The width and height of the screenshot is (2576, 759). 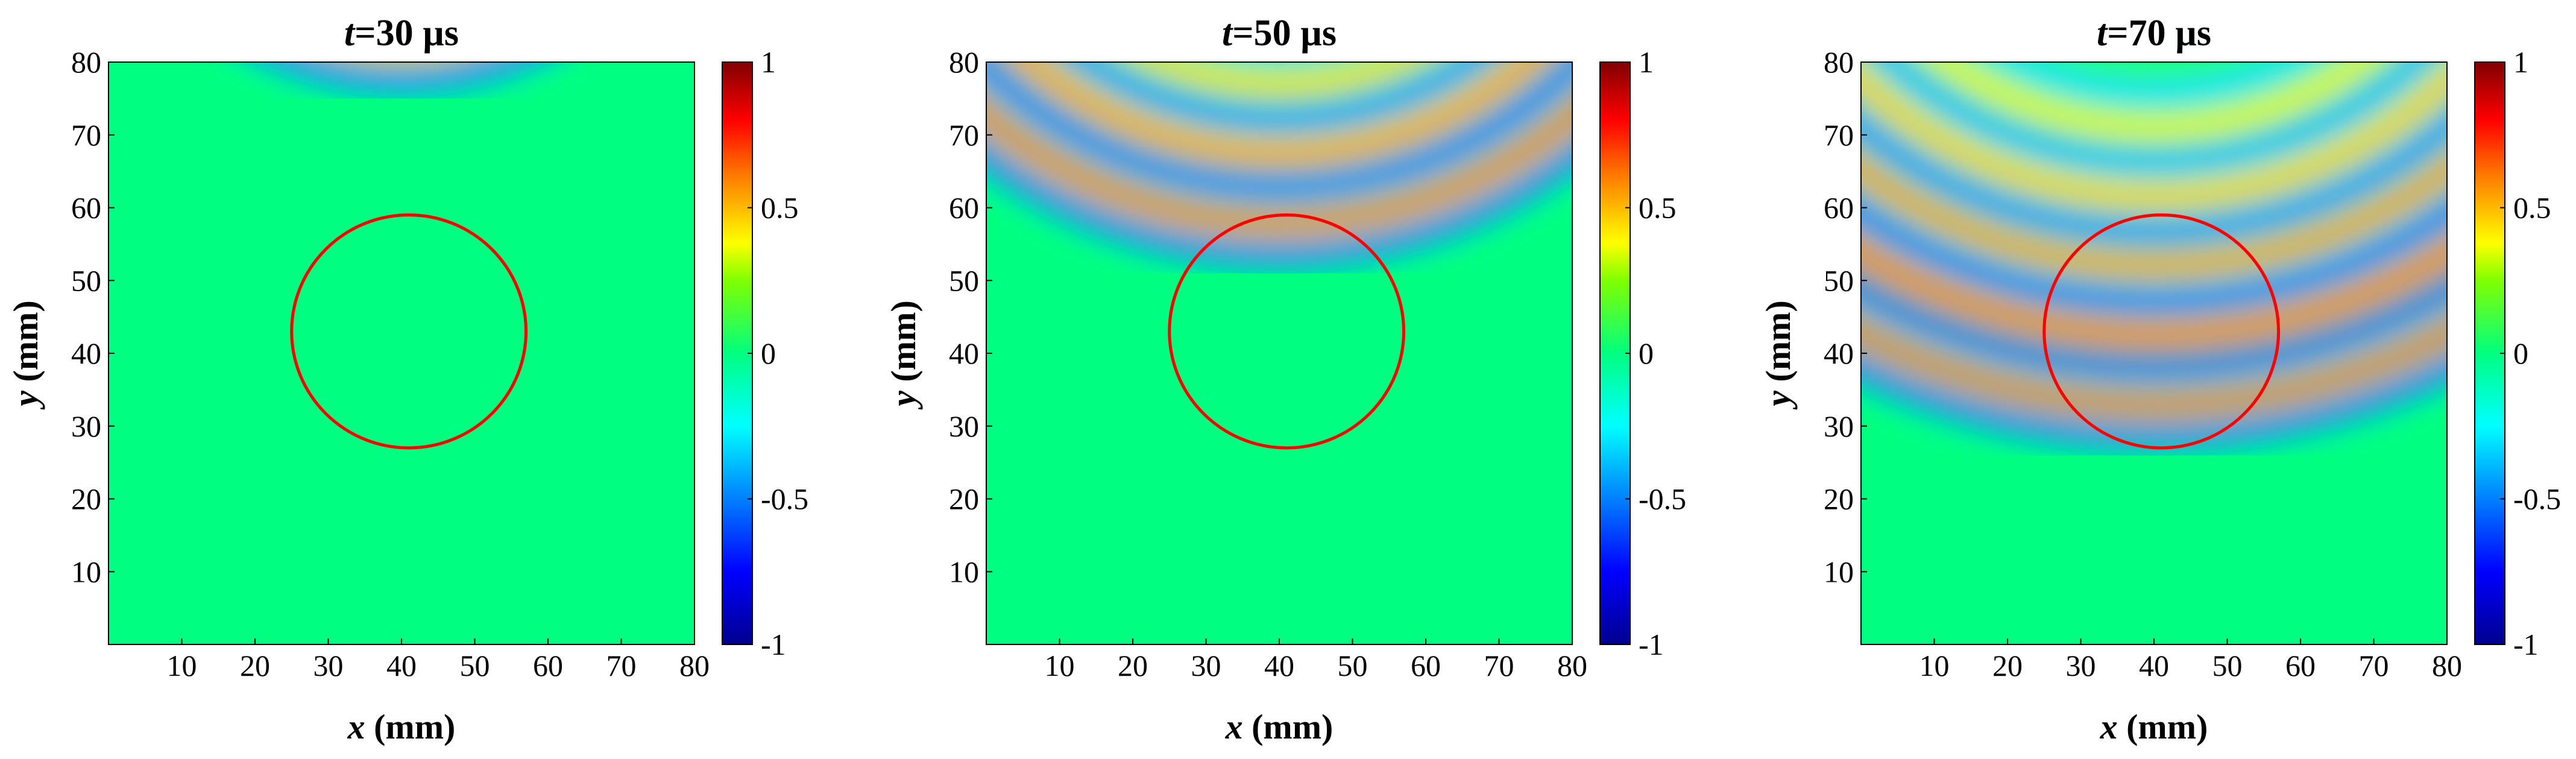 What do you see at coordinates (621, 665) in the screenshot?
I see `x-tick-label: 70` at bounding box center [621, 665].